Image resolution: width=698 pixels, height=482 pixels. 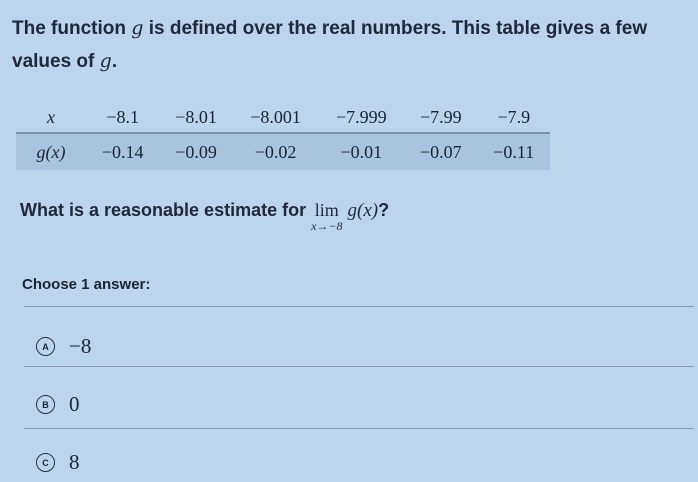 What do you see at coordinates (384, 210) in the screenshot?
I see `question-mark: ?` at bounding box center [384, 210].